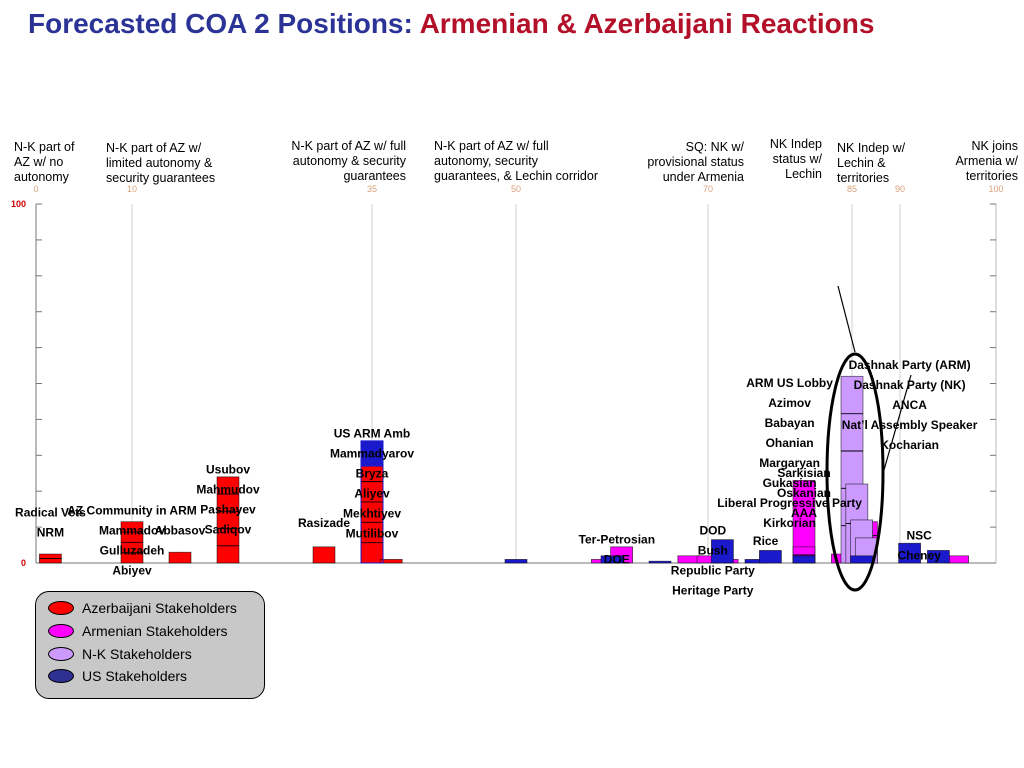 This screenshot has width=1024, height=768. I want to click on legend-swatch-nk, so click(61, 654).